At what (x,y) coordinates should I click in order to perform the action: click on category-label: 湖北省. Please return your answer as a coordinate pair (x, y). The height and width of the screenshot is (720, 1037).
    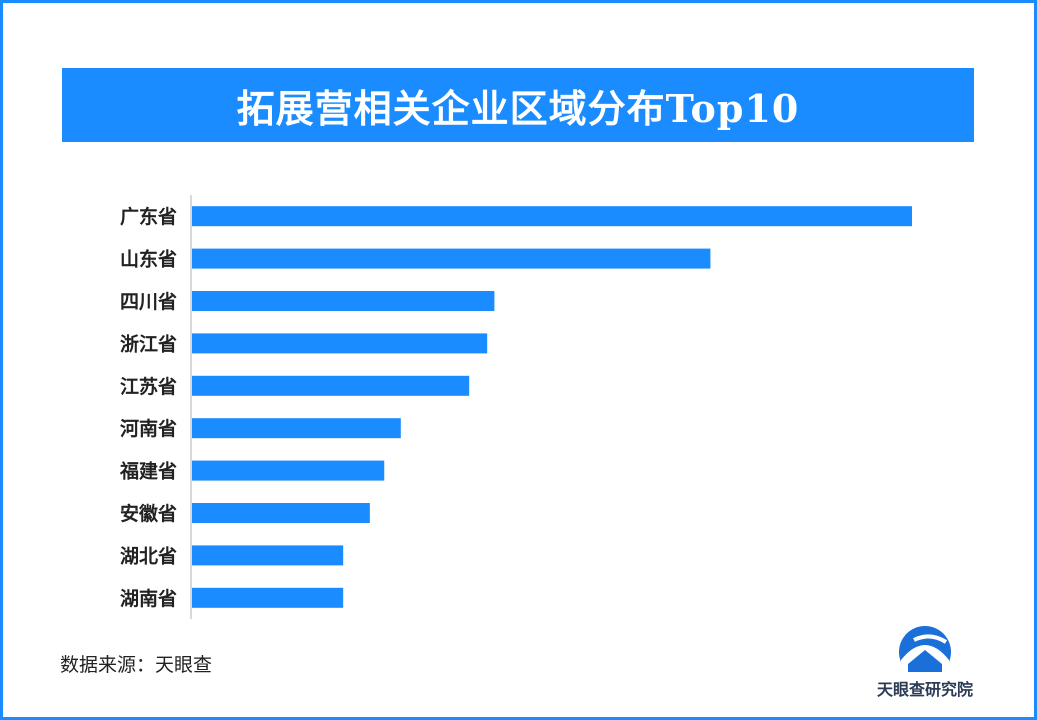
    Looking at the image, I should click on (148, 556).